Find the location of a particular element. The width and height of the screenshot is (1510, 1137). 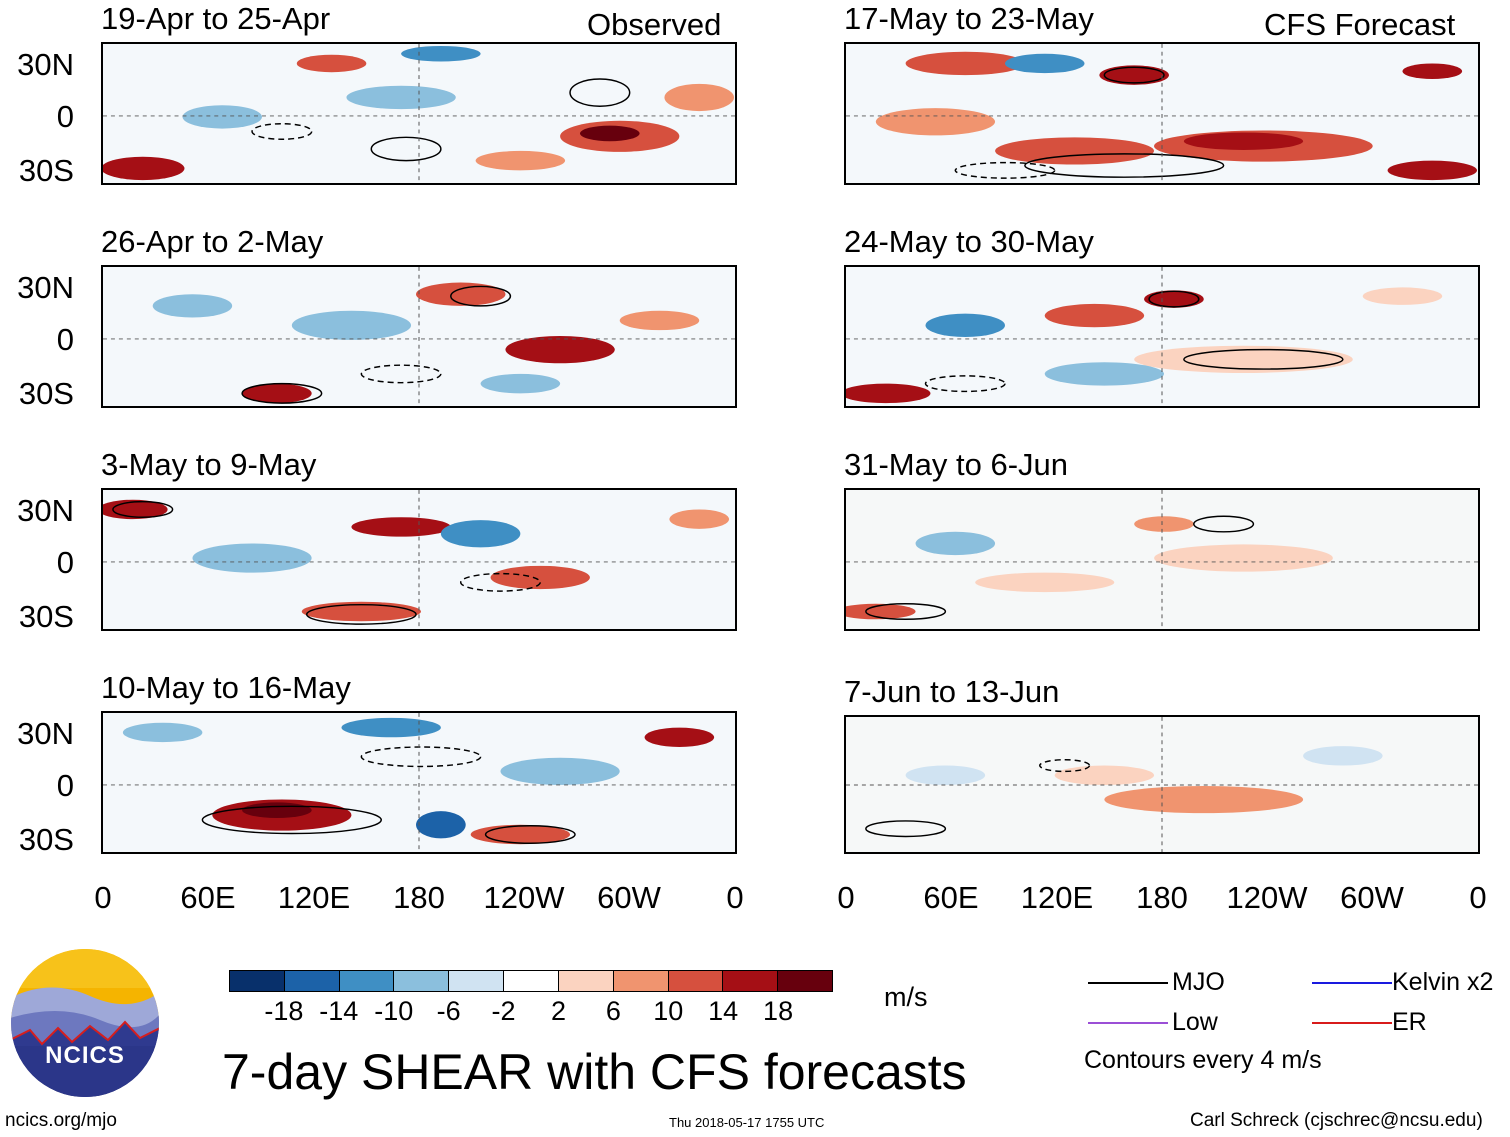

legend-line-mjo is located at coordinates (1128, 983).